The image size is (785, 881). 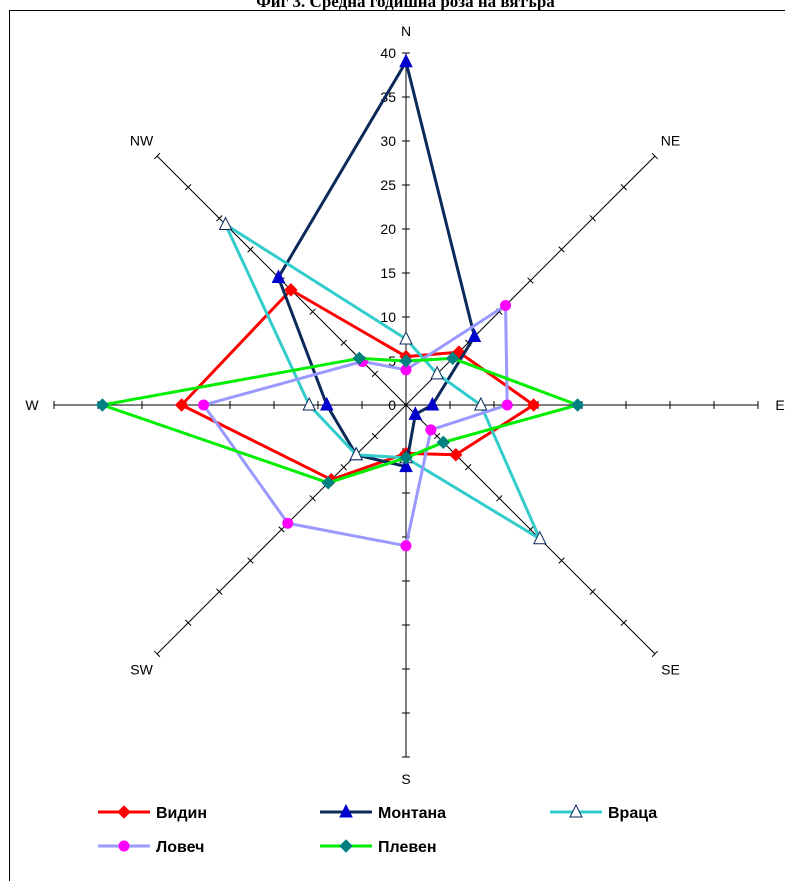 What do you see at coordinates (180, 847) in the screenshot?
I see `legend-label: Ловеч` at bounding box center [180, 847].